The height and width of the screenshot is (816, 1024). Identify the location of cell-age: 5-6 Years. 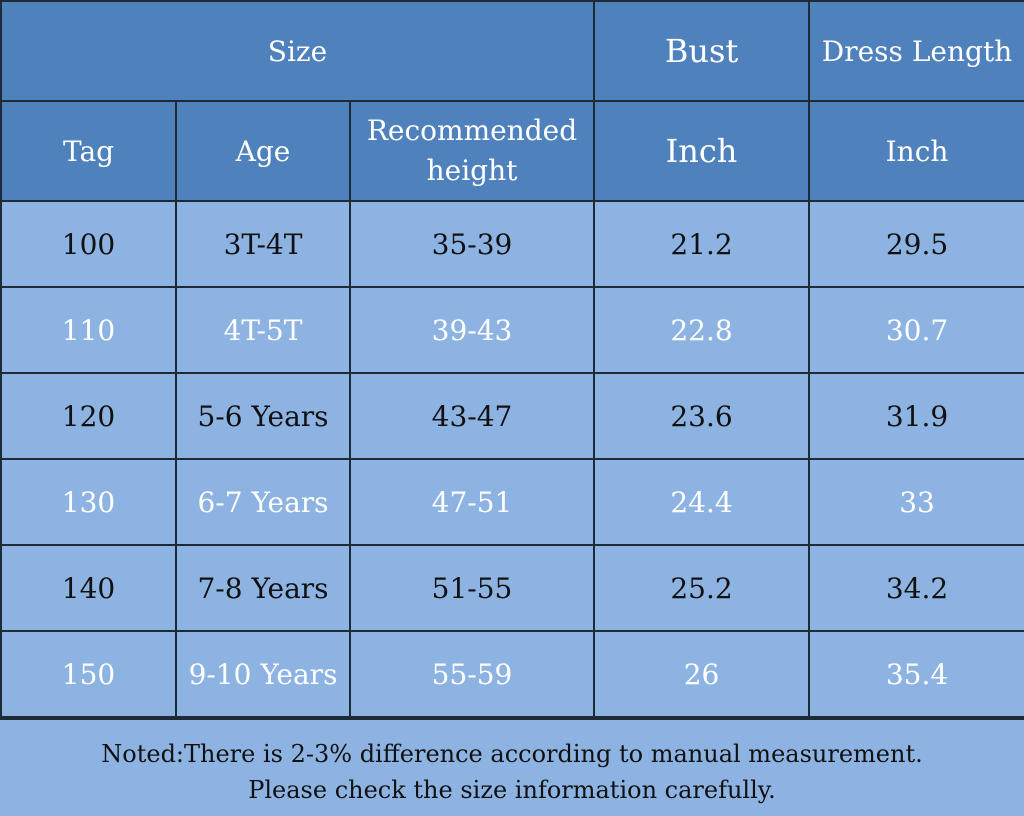
(263, 416).